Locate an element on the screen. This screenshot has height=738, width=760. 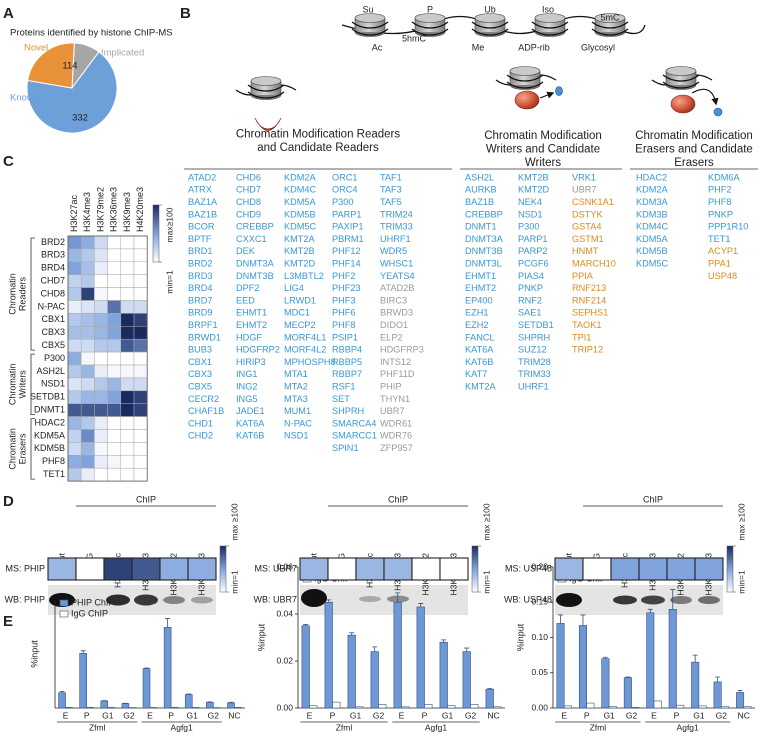
protein-name: EHMT2 is located at coordinates (480, 288).